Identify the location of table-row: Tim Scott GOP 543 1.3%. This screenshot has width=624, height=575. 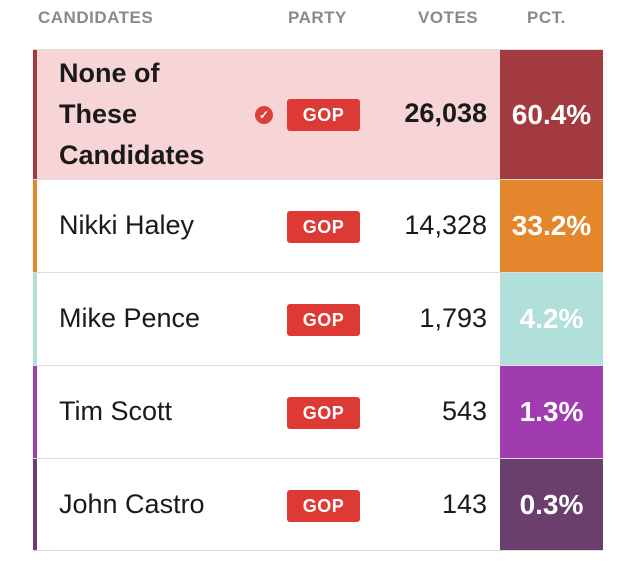
(318, 411).